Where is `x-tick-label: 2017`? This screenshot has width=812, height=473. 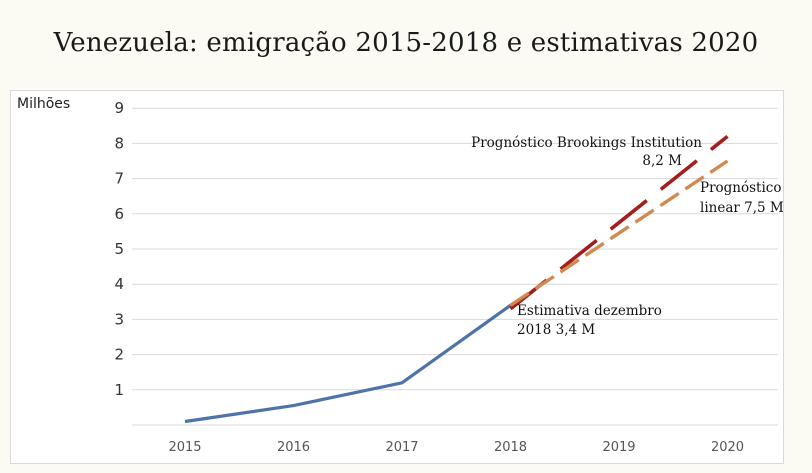 x-tick-label: 2017 is located at coordinates (401, 447).